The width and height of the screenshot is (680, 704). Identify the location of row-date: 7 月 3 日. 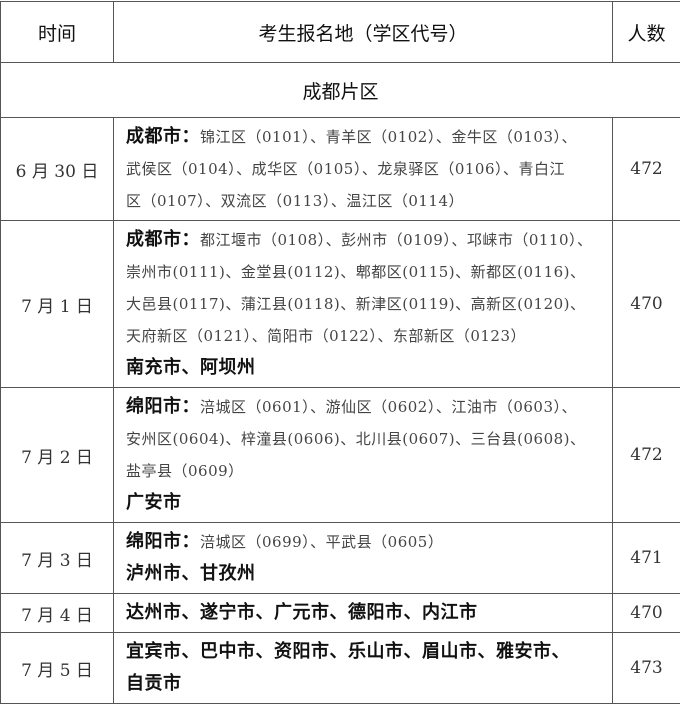
(57, 558).